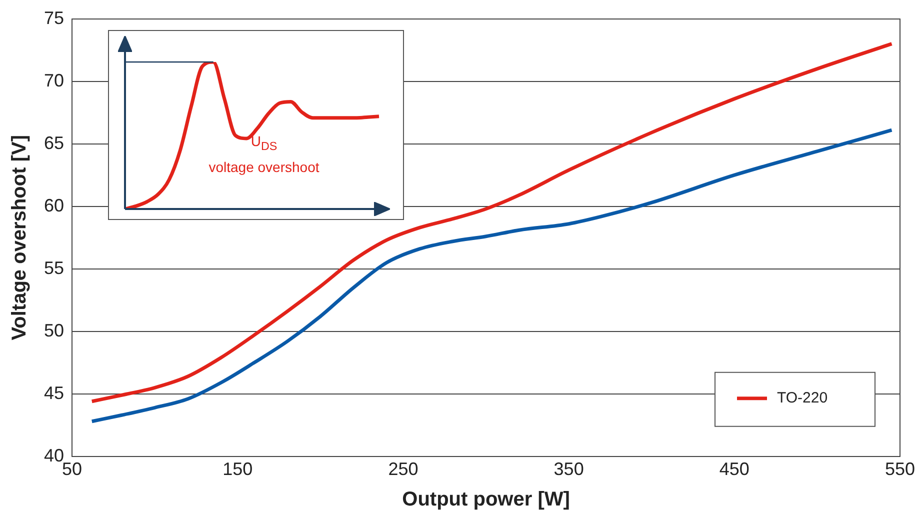 Image resolution: width=920 pixels, height=520 pixels. Describe the element at coordinates (54, 330) in the screenshot. I see `y-tick-label: 50` at that location.